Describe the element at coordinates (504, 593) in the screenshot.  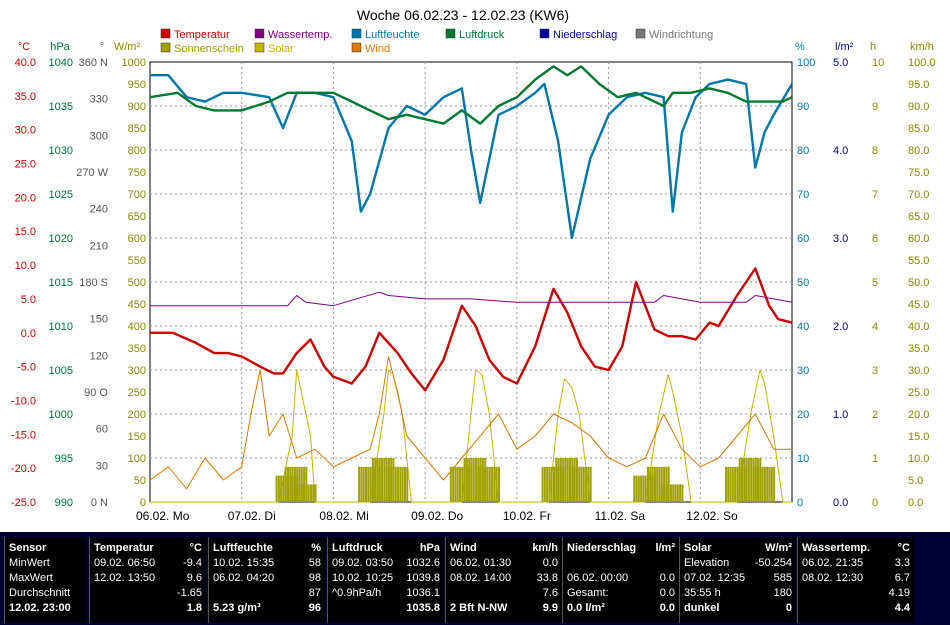
I see `stats-row: 7.6` at that location.